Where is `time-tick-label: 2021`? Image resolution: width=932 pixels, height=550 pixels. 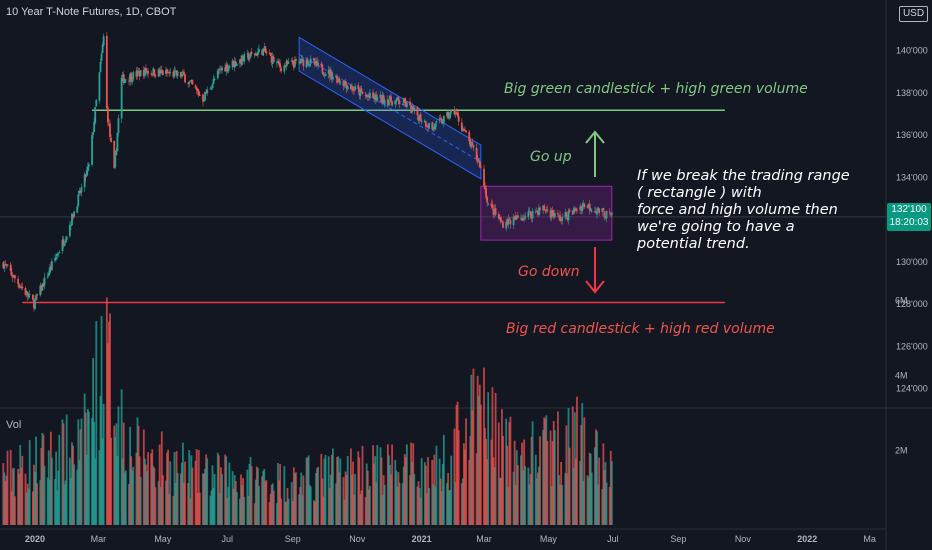 time-tick-label: 2021 is located at coordinates (422, 539).